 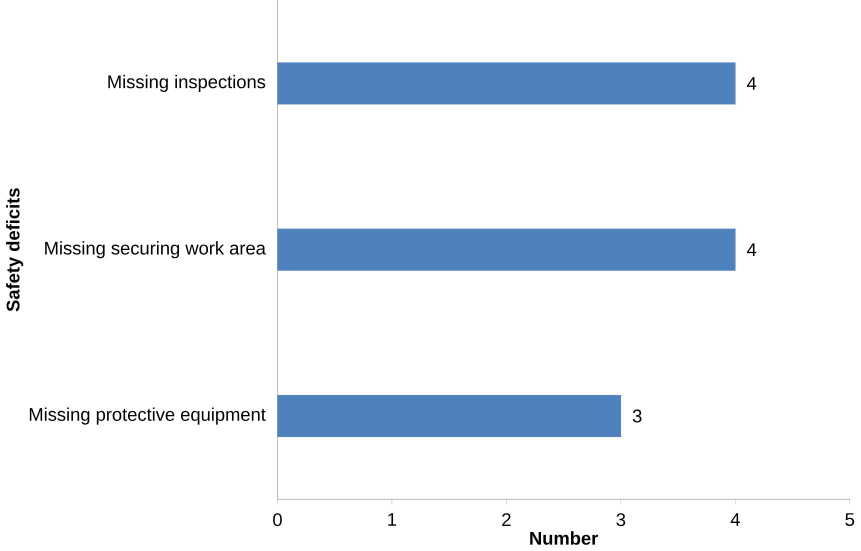 What do you see at coordinates (564, 538) in the screenshot?
I see `x-axis-title: Number` at bounding box center [564, 538].